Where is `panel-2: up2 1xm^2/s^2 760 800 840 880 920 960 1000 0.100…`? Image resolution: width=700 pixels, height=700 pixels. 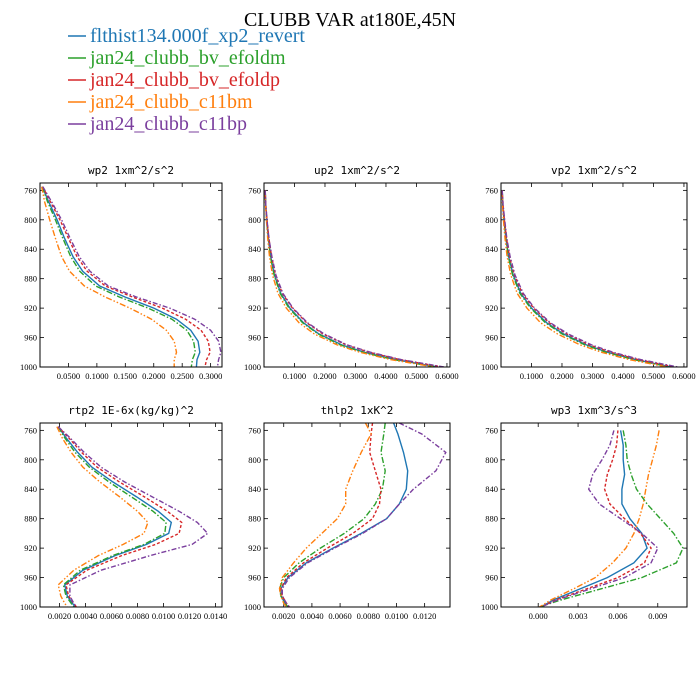 panel-2: up2 1xm^2/s^2 760 800 840 880 920 960 1000 0.100… is located at coordinates (351, 272).